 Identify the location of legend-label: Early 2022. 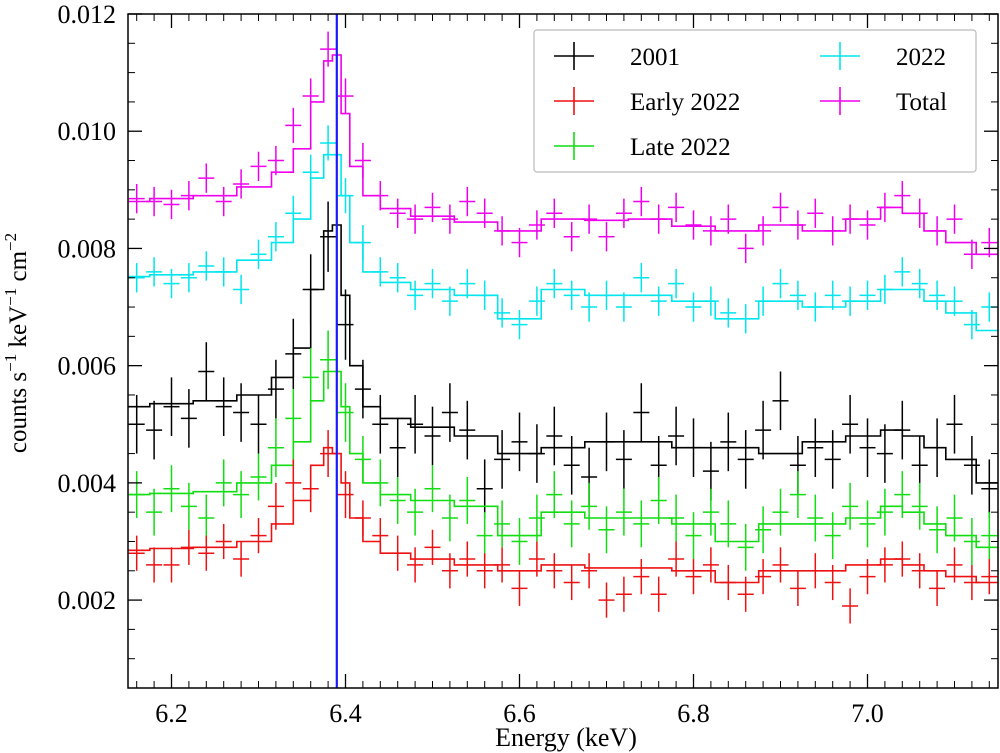
(685, 102).